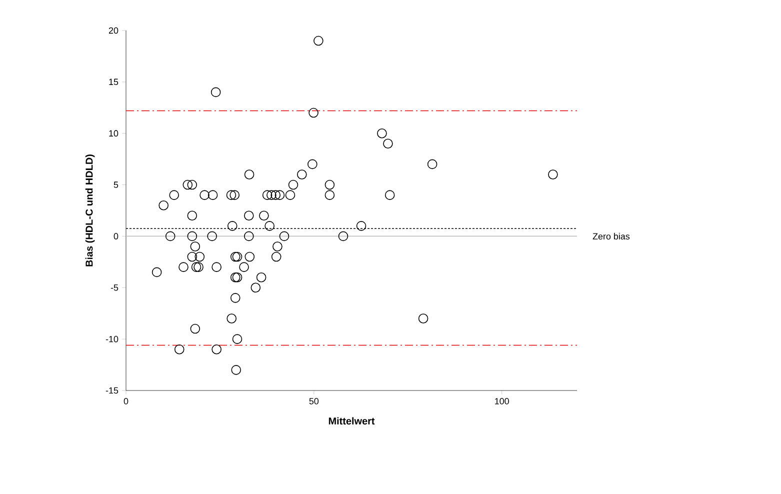  What do you see at coordinates (113, 30) in the screenshot?
I see `y-tick-label: 20` at bounding box center [113, 30].